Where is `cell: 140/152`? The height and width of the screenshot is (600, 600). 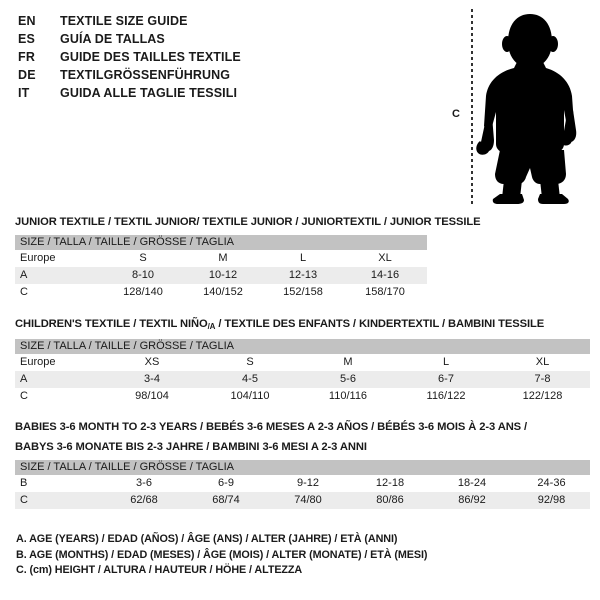
cell: 140/152 is located at coordinates (223, 292).